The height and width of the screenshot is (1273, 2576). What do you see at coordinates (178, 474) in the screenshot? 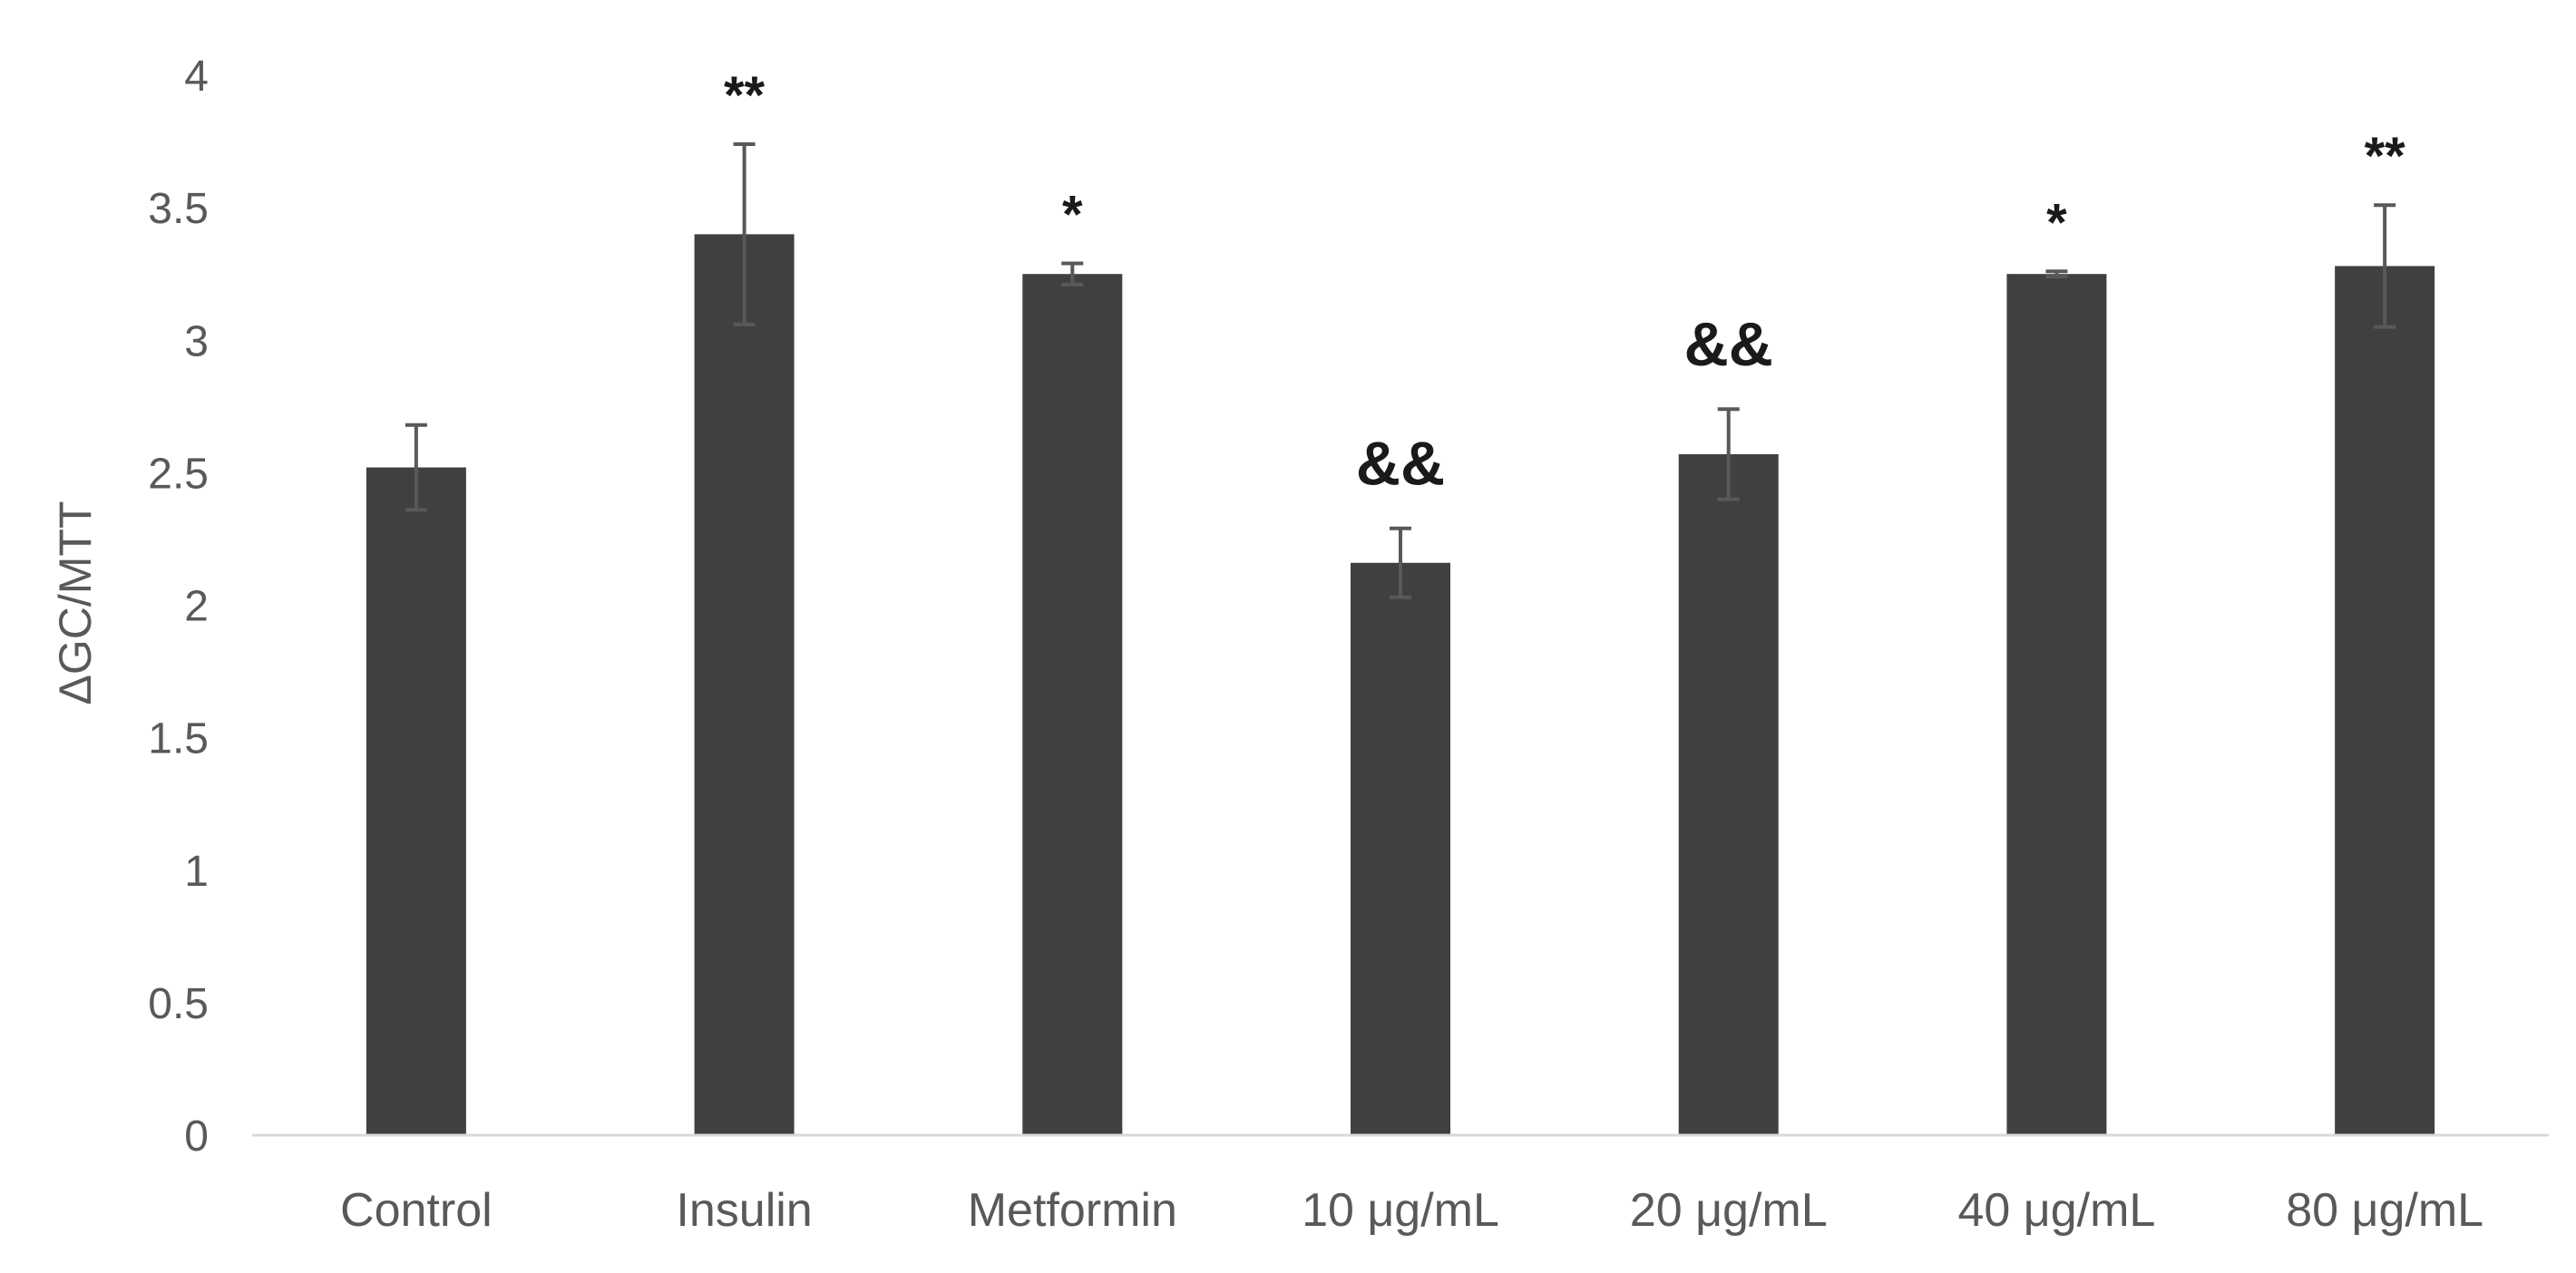
I see `y-tick-label: 2.5` at bounding box center [178, 474].